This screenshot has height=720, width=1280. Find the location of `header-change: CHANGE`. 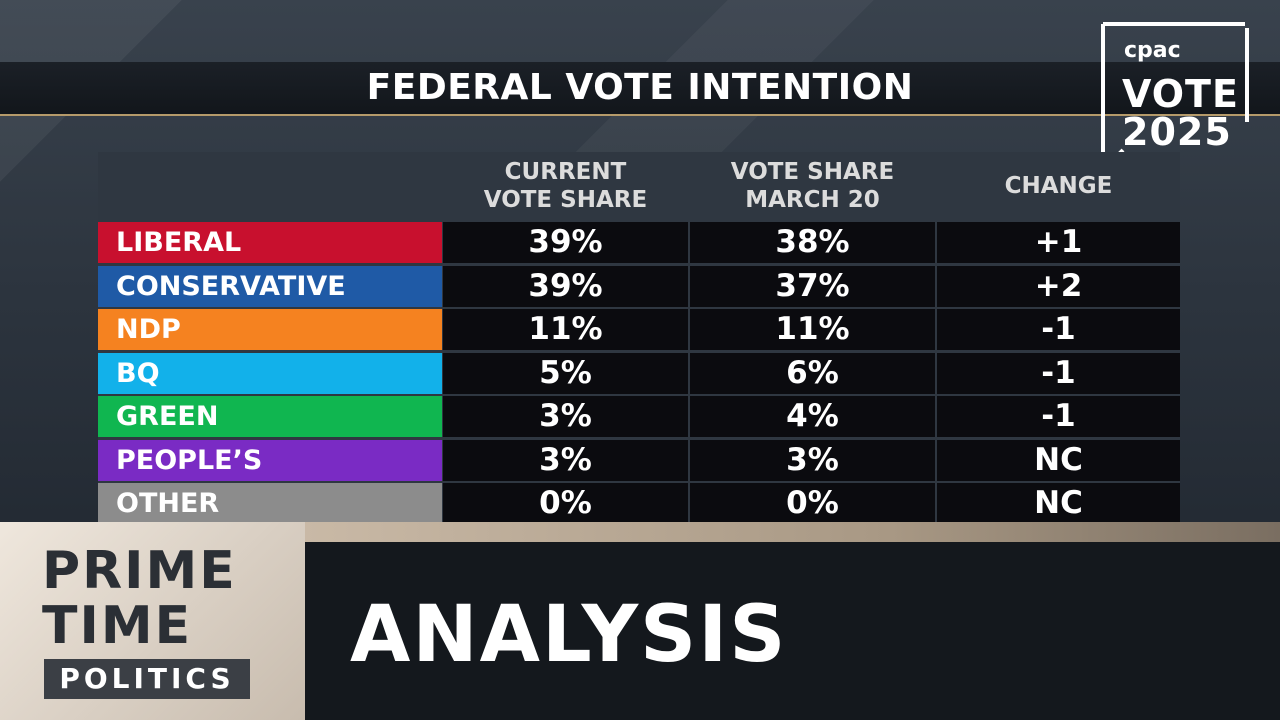

header-change: CHANGE is located at coordinates (1058, 186).